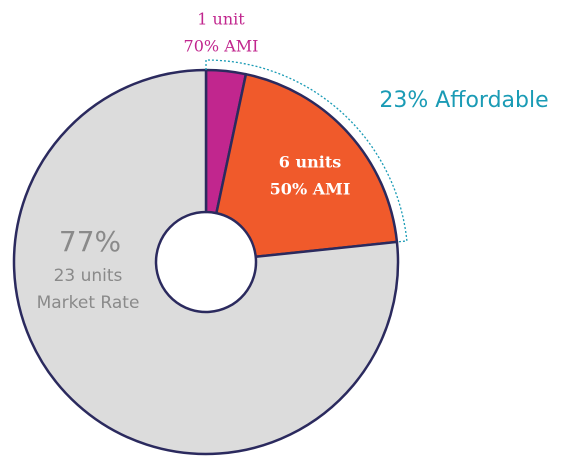 The width and height of the screenshot is (567, 462). I want to click on slice-category-label: 50% AMI, so click(310, 189).